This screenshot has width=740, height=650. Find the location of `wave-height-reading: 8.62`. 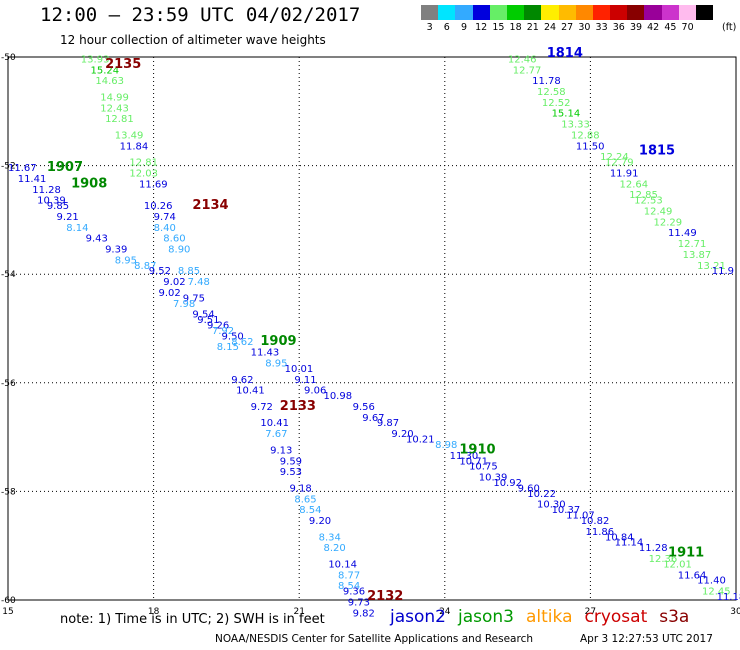

wave-height-reading: 8.62 is located at coordinates (242, 342).